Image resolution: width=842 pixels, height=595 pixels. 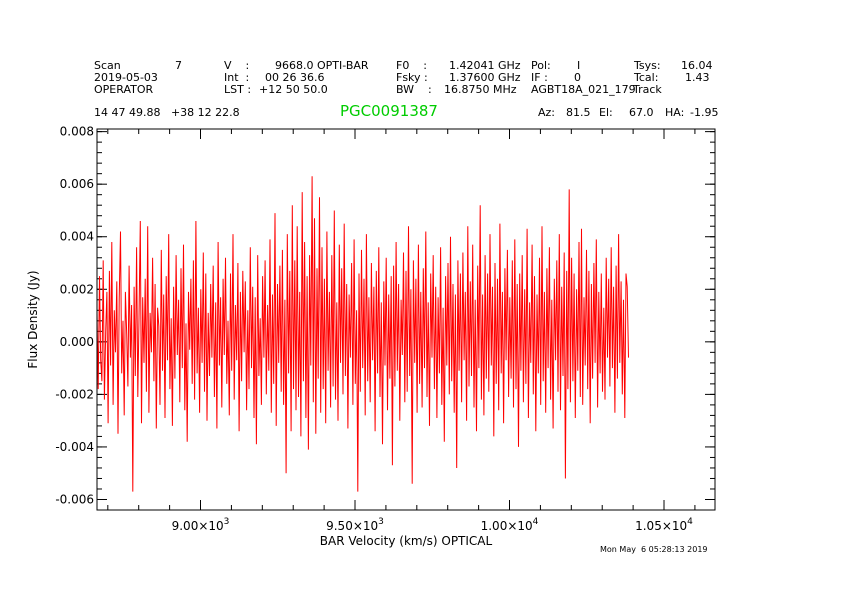 I want to click on header-lst-label: LST :, so click(x=238, y=89).